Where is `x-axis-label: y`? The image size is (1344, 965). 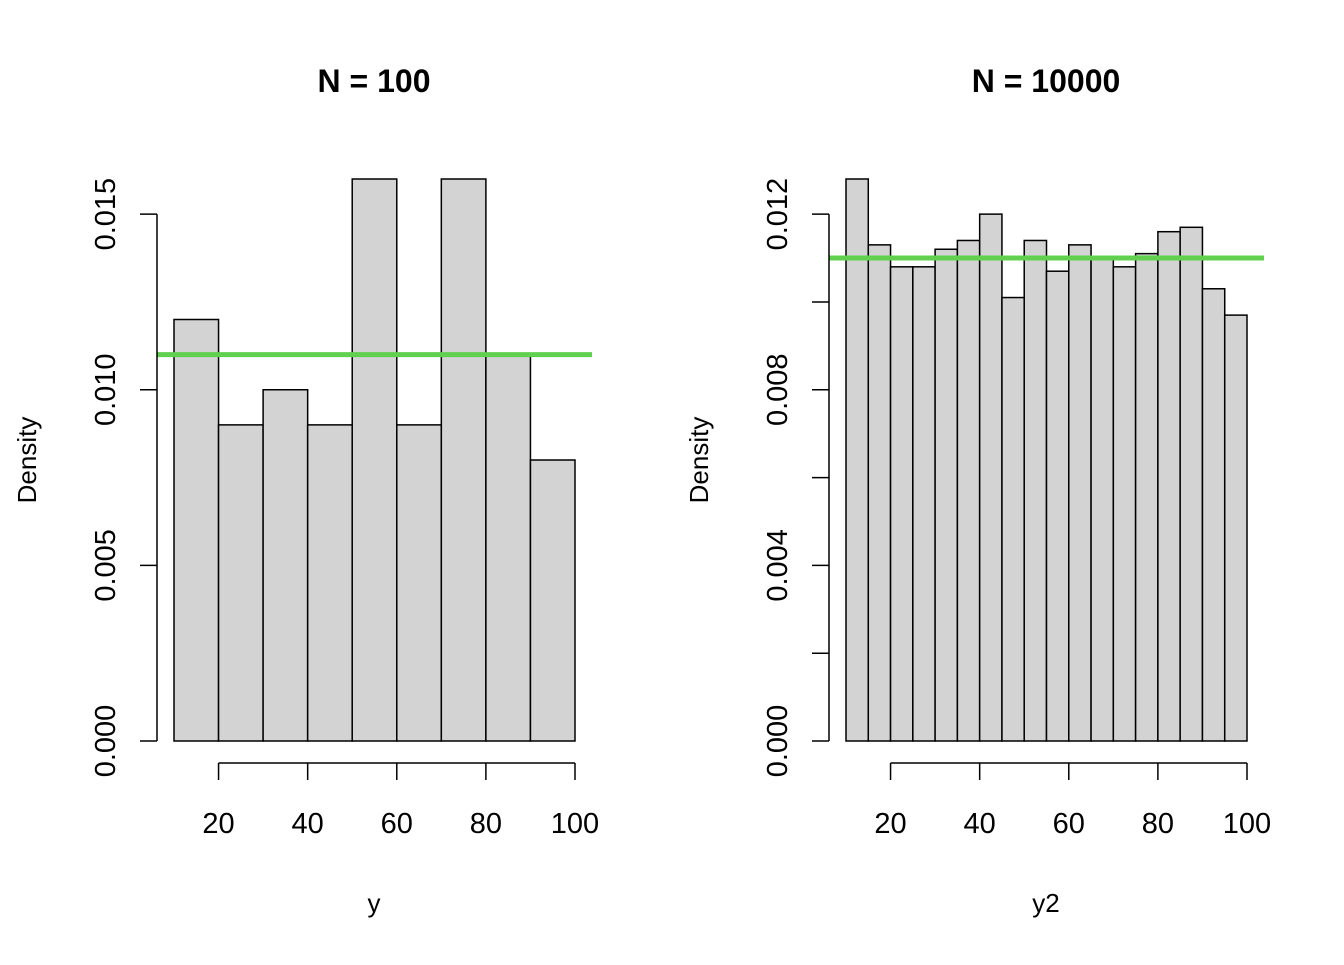
x-axis-label: y is located at coordinates (374, 903).